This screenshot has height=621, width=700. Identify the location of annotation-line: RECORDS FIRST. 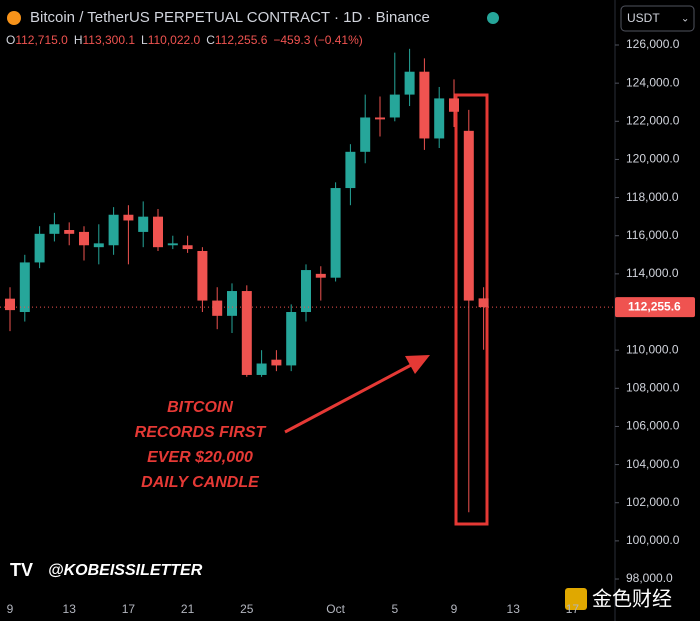
(201, 432).